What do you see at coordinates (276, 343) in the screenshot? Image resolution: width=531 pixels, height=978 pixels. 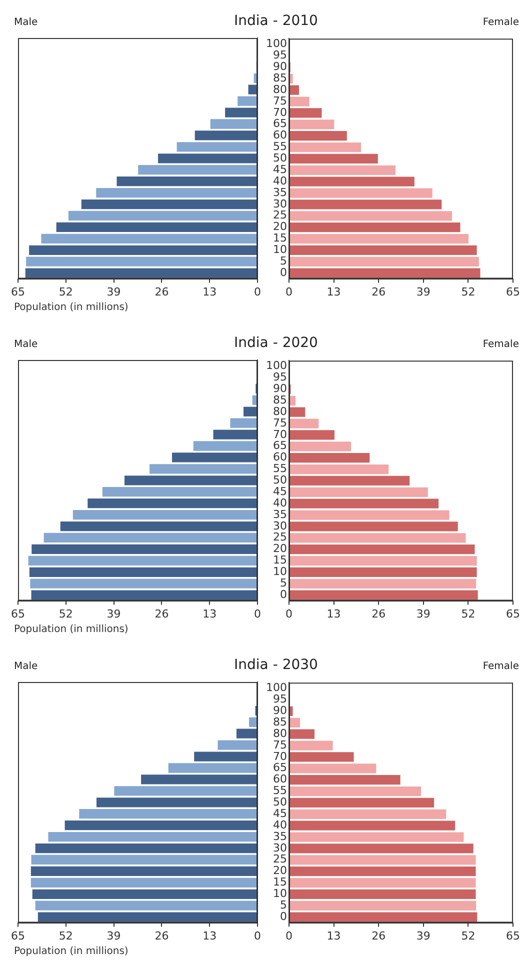 I see `chart-title: India - 2020` at bounding box center [276, 343].